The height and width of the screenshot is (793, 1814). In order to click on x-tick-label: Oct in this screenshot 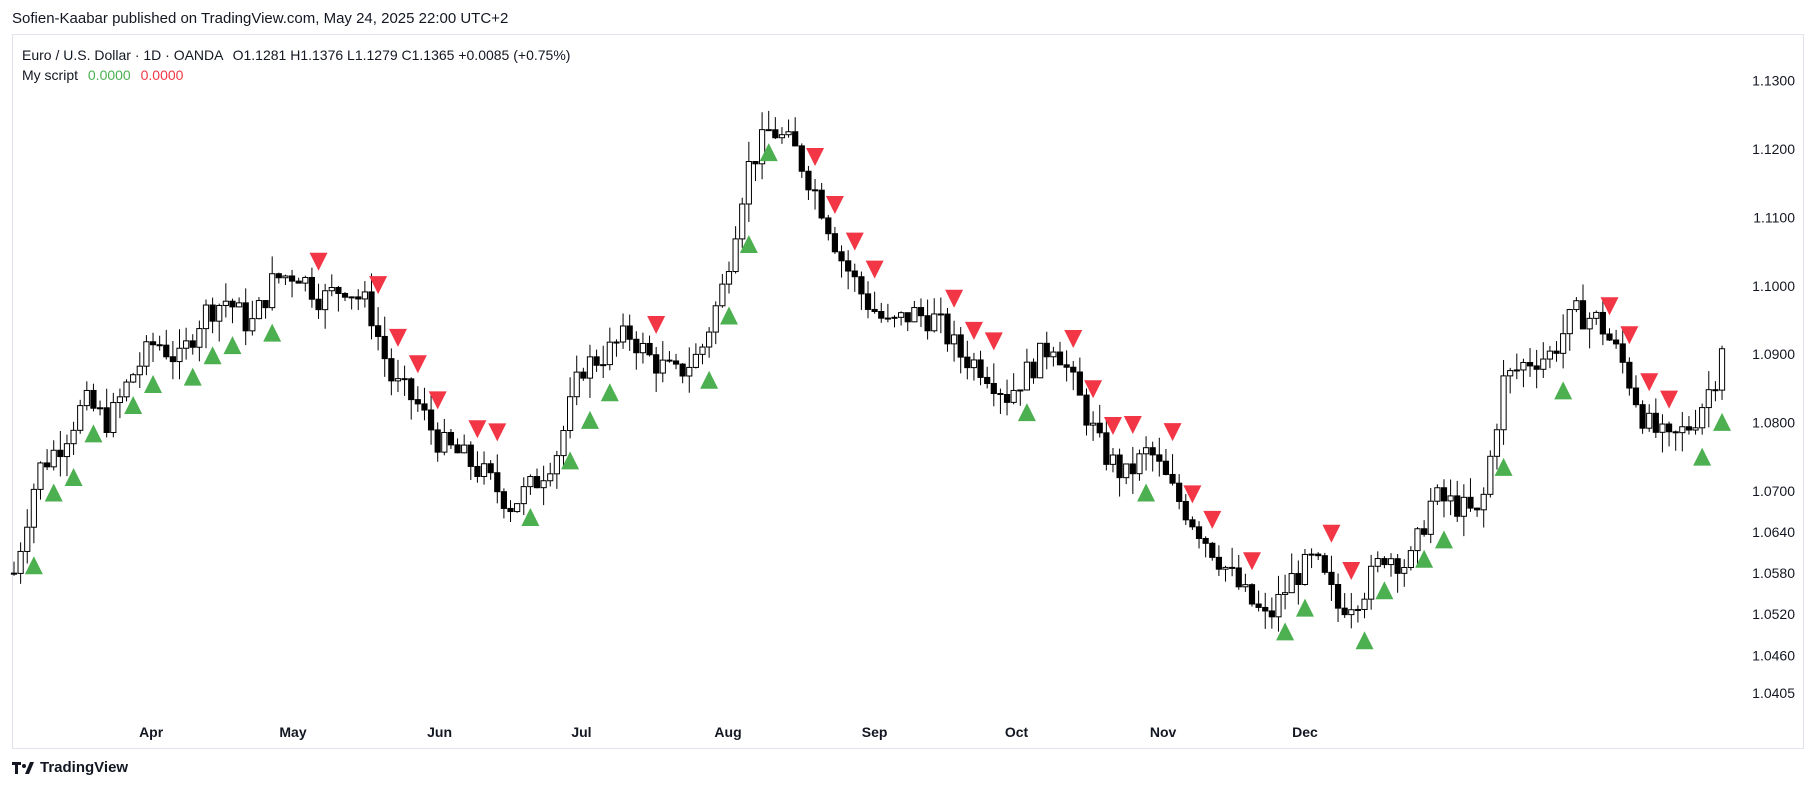, I will do `click(1017, 732)`.